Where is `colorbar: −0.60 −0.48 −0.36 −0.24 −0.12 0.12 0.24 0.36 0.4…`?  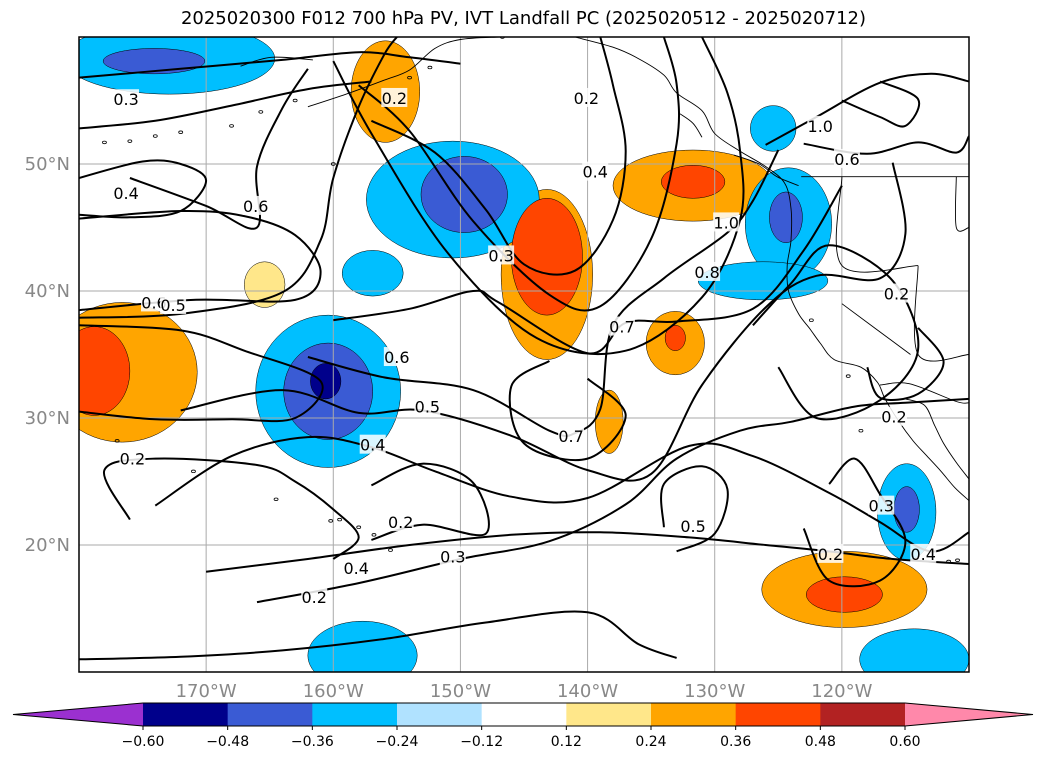
colorbar: −0.60 −0.48 −0.36 −0.24 −0.12 0.12 0.24 0.36 0.4… is located at coordinates (523, 726).